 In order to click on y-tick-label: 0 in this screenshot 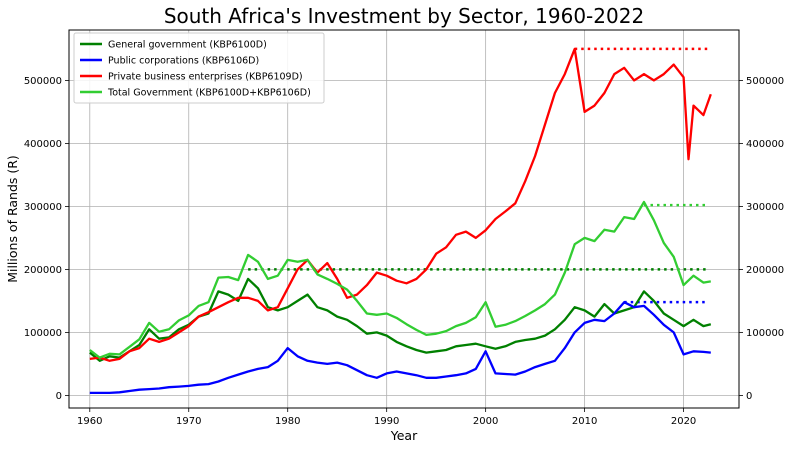, I will do `click(59, 396)`.